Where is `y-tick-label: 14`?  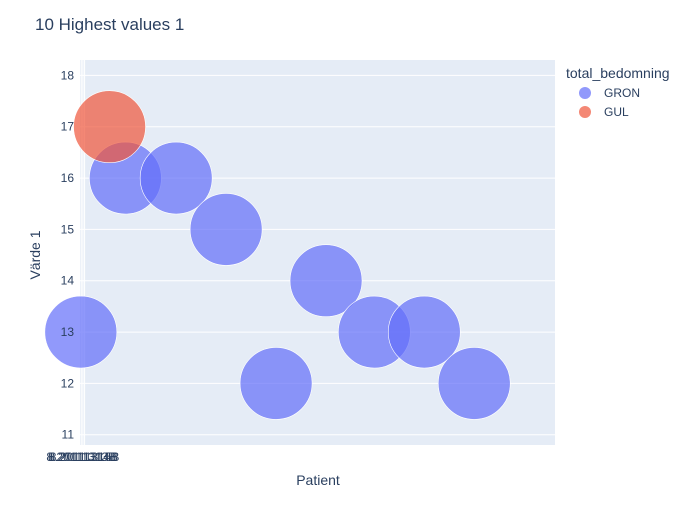 y-tick-label: 14 is located at coordinates (68, 281).